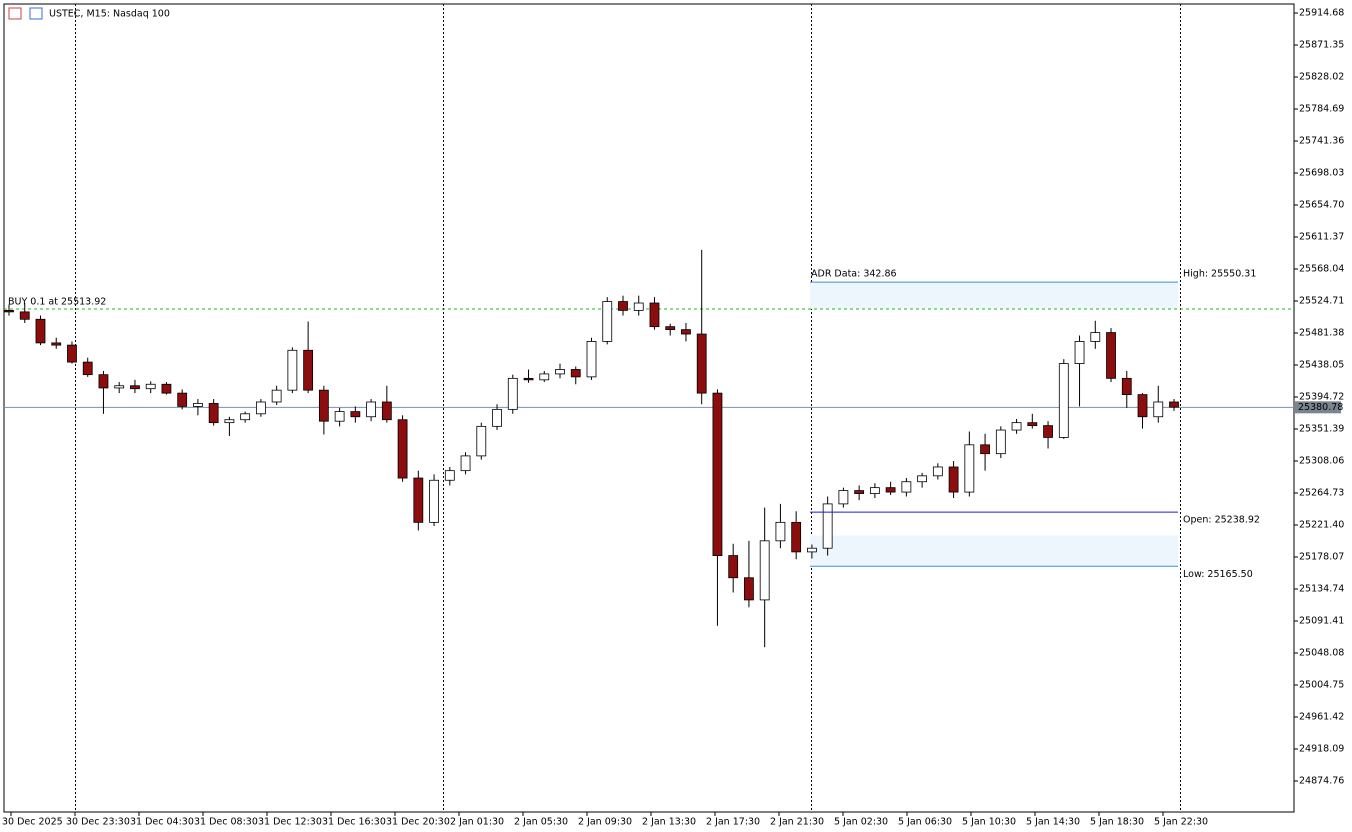  I want to click on y-tick-label: 25394.72, so click(1321, 397).